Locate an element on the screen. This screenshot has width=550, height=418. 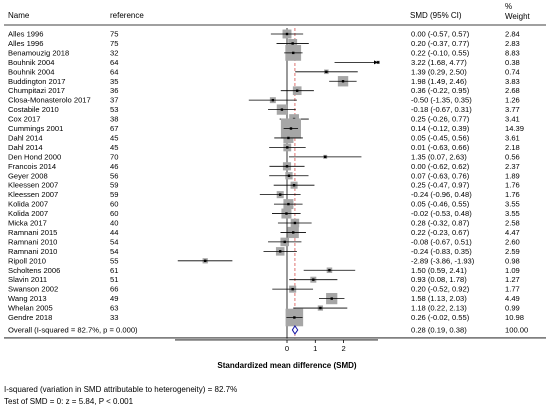
table-row: Dahl 2014 45 0.05 (-0.45, 0.56) 3.61 is located at coordinates (264, 137).